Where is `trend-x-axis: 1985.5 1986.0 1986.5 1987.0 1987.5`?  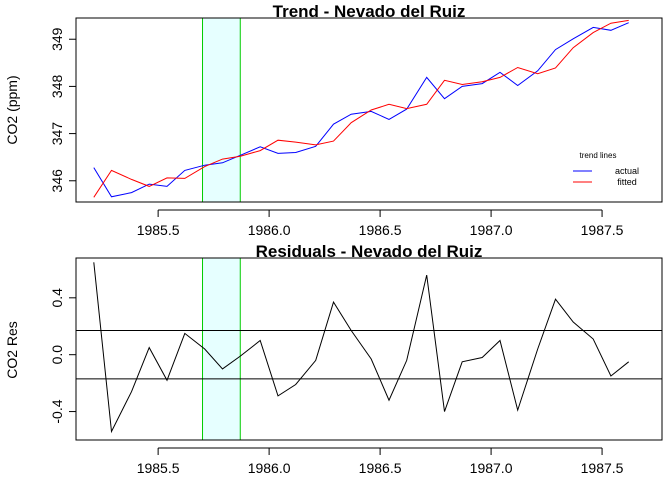 trend-x-axis: 1985.5 1986.0 1986.5 1987.0 1987.5 is located at coordinates (380, 223).